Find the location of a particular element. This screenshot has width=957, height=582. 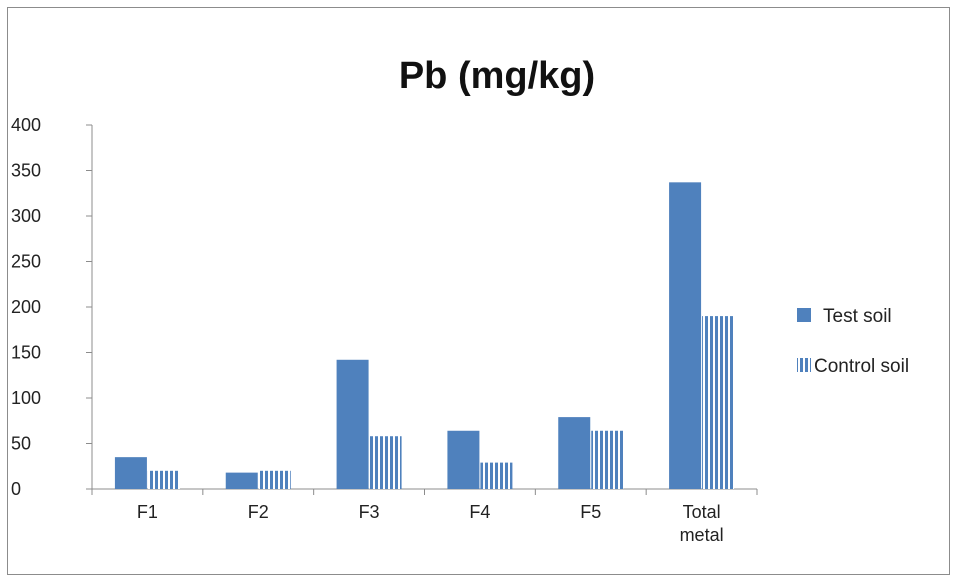

legend: Test soil Control soil is located at coordinates (853, 341).